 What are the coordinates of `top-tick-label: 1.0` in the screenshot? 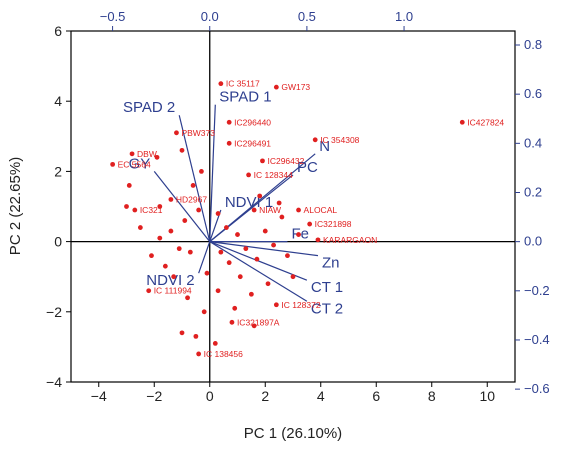 It's located at (404, 16).